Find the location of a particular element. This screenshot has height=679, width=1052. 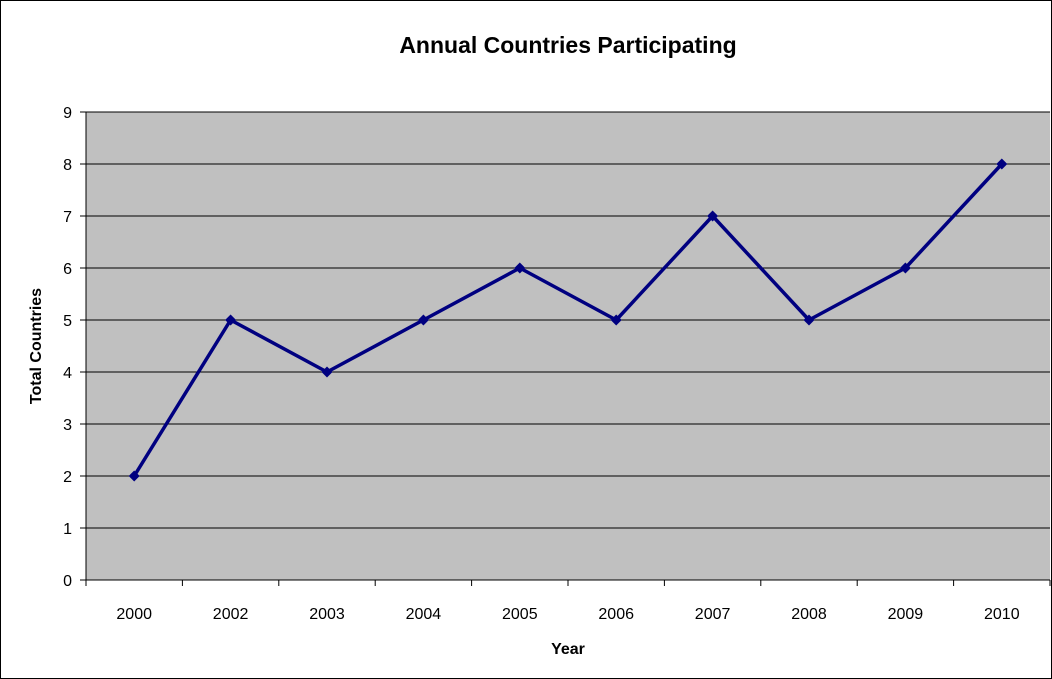

data-point-2005 is located at coordinates (520, 268).